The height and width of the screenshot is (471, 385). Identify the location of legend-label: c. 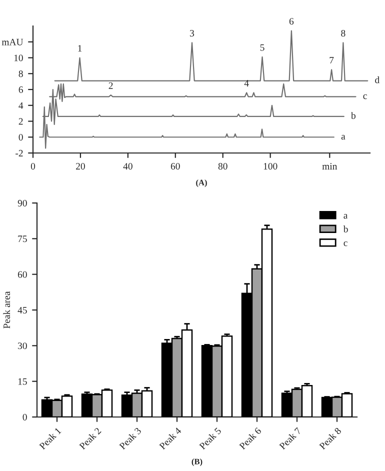
(346, 243).